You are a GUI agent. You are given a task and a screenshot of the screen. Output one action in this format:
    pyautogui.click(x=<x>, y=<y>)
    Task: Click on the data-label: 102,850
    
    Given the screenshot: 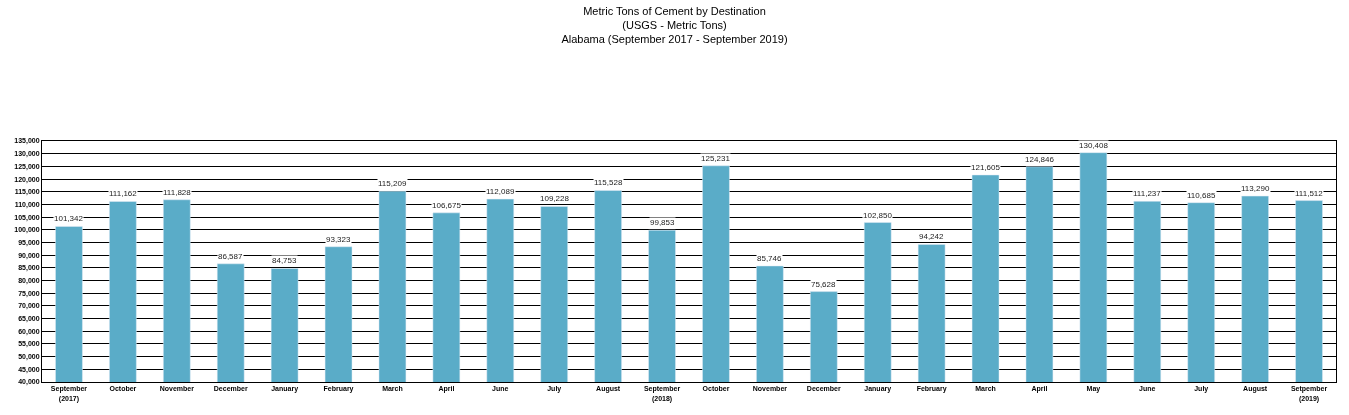 What is the action you would take?
    pyautogui.click(x=878, y=215)
    